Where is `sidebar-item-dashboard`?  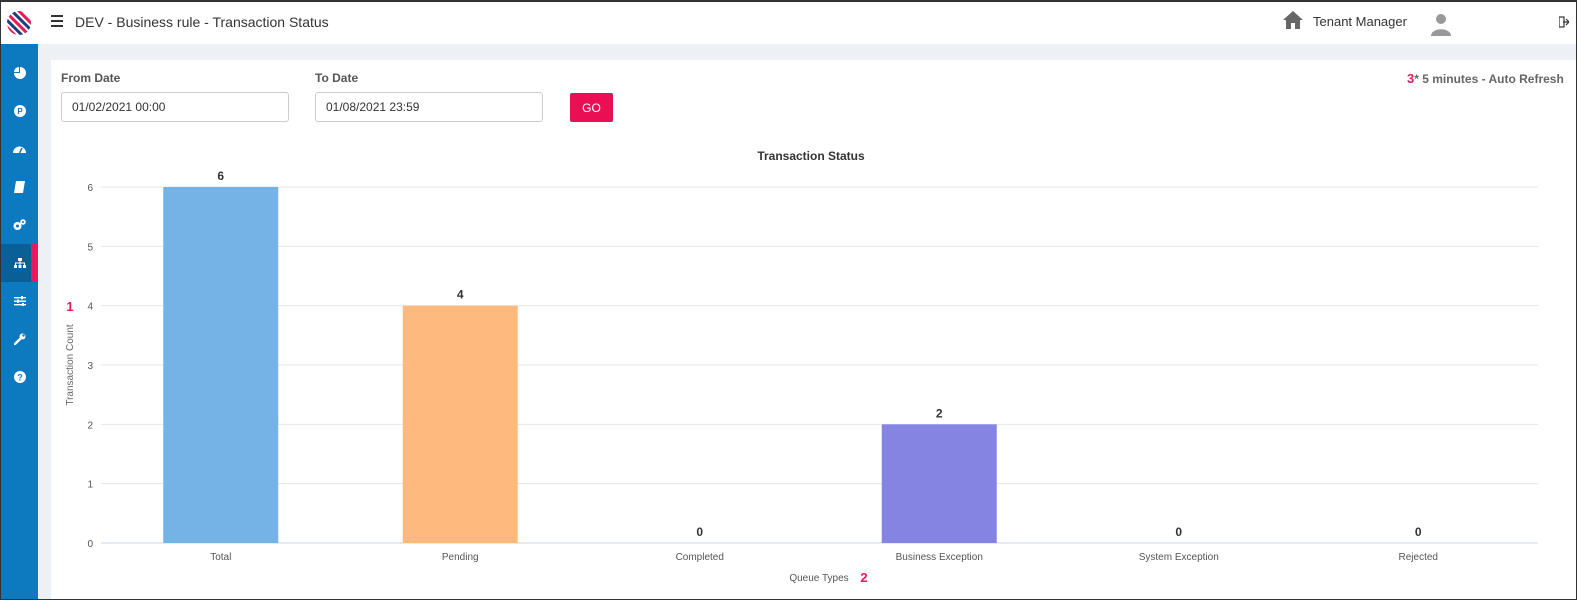 sidebar-item-dashboard is located at coordinates (19, 149).